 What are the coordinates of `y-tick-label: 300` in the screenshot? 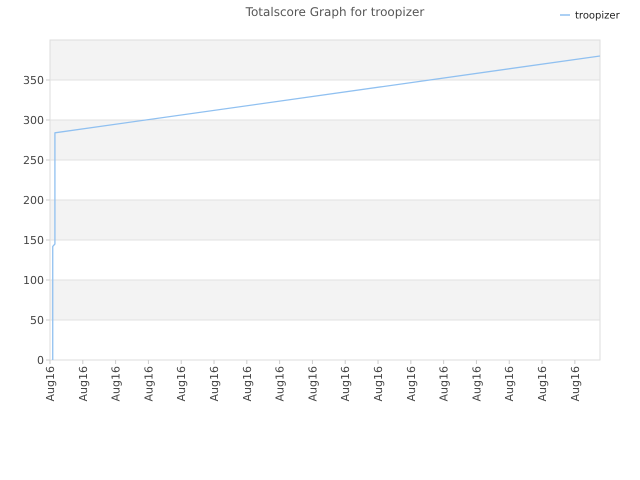 It's located at (33, 120).